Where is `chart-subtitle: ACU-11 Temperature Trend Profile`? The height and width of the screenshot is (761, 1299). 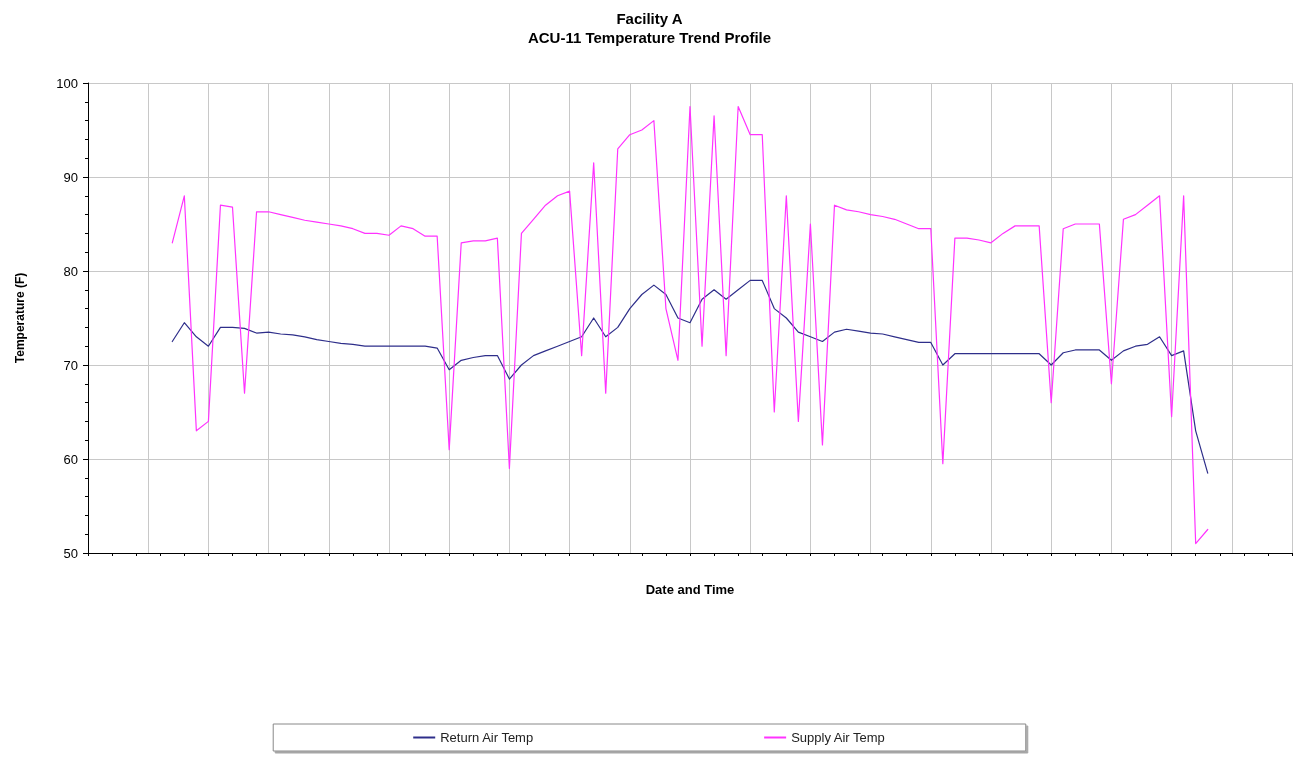 chart-subtitle: ACU-11 Temperature Trend Profile is located at coordinates (649, 37).